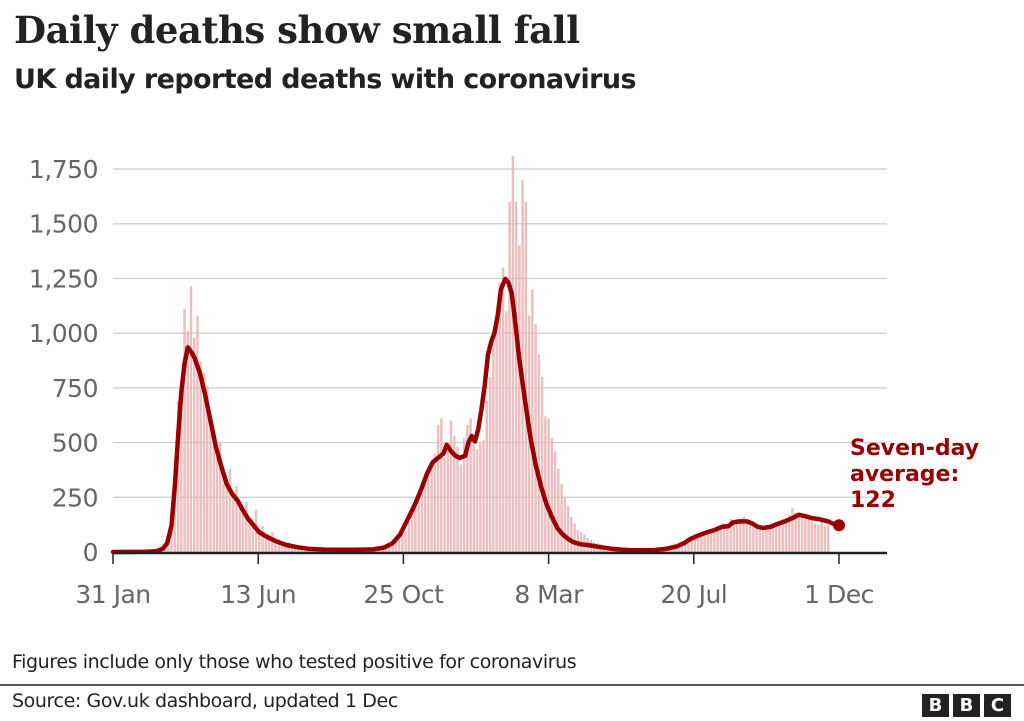 The width and height of the screenshot is (1024, 721). I want to click on y-tick-label: 250, so click(75, 497).